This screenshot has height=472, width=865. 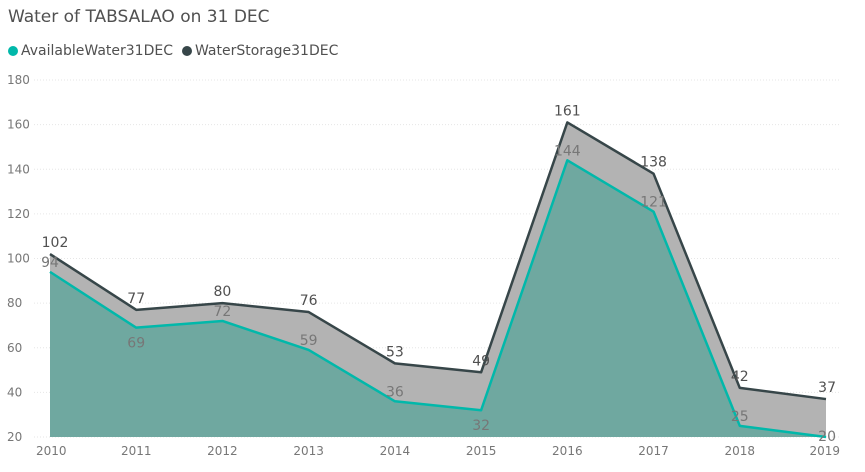 I want to click on x-tick-label: 2014, so click(x=395, y=451).